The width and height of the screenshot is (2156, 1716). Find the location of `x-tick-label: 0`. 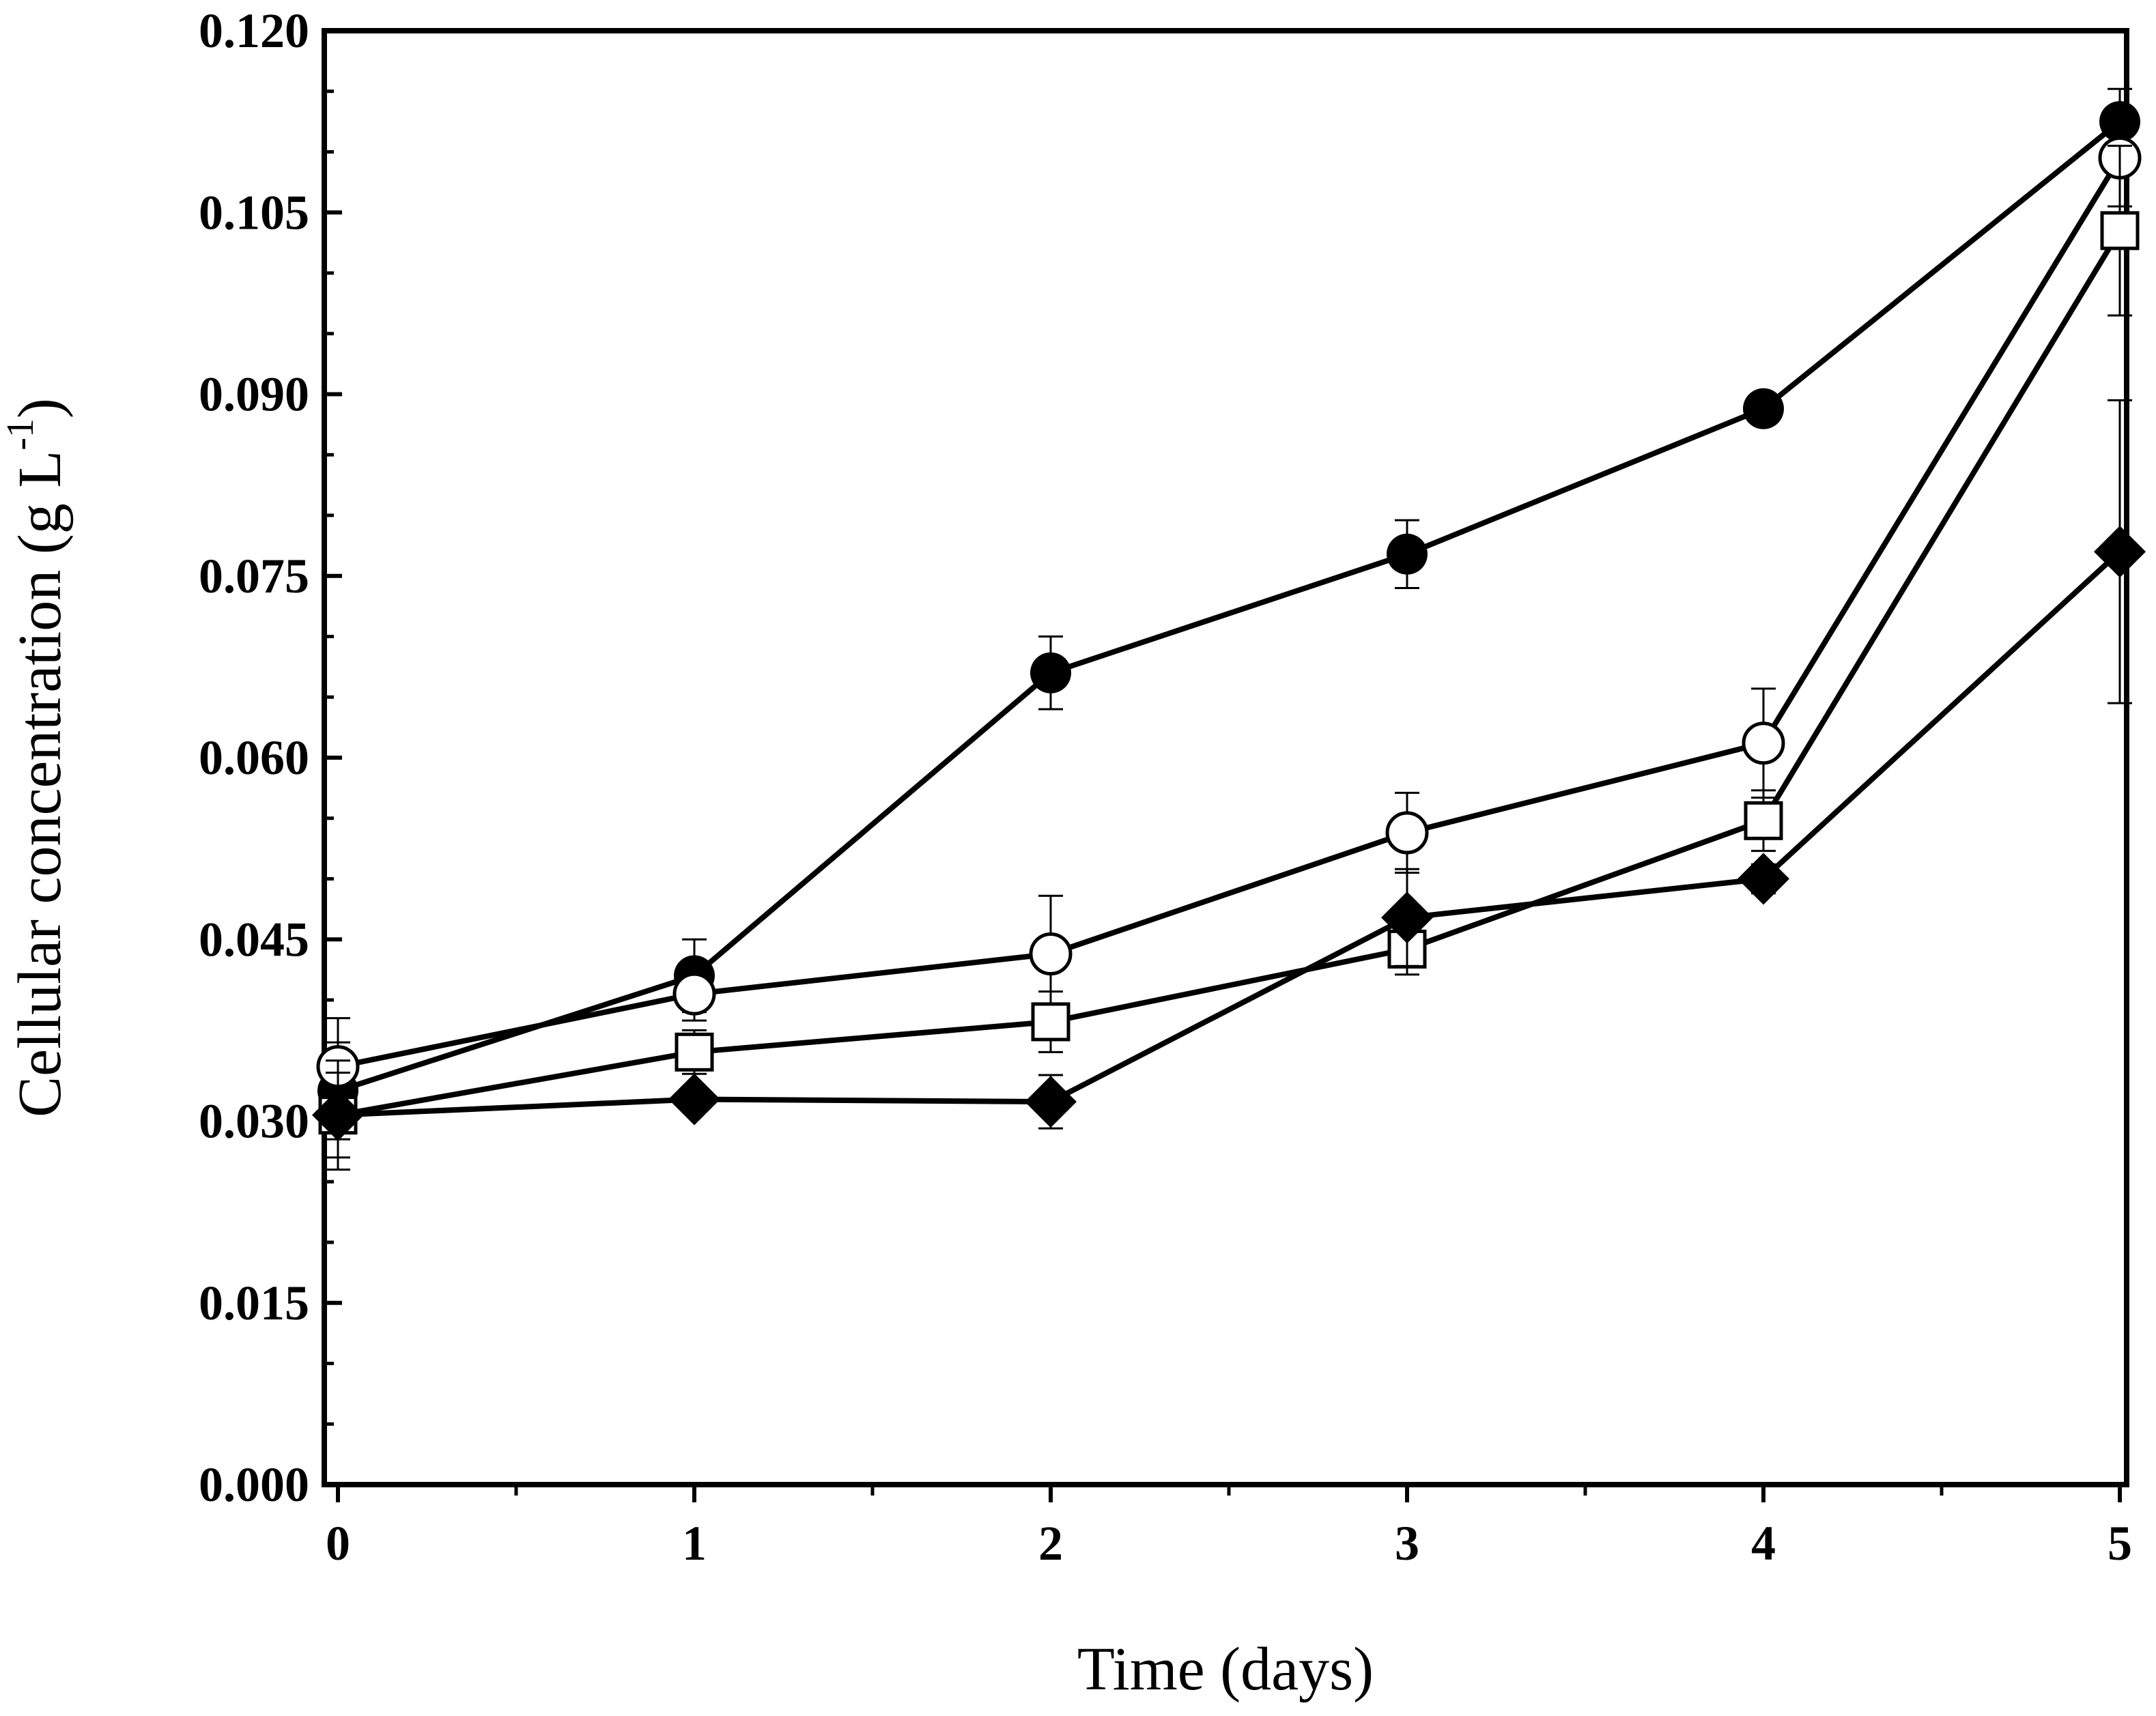

x-tick-label: 0 is located at coordinates (338, 1543).